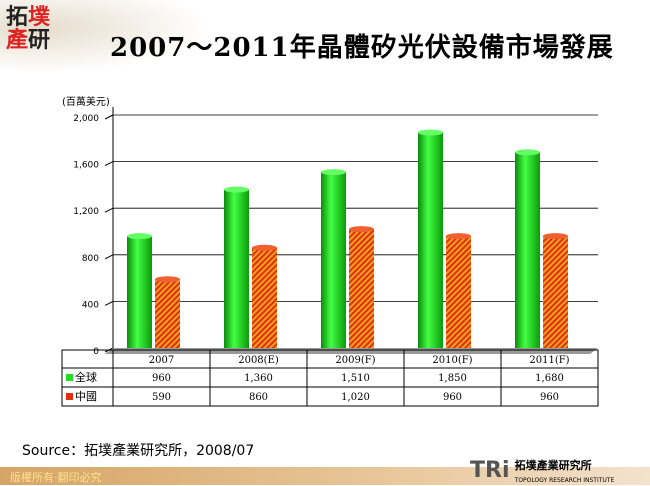 Image resolution: width=650 pixels, height=486 pixels. What do you see at coordinates (86, 119) in the screenshot?
I see `y-tick-label: 2,000` at bounding box center [86, 119].